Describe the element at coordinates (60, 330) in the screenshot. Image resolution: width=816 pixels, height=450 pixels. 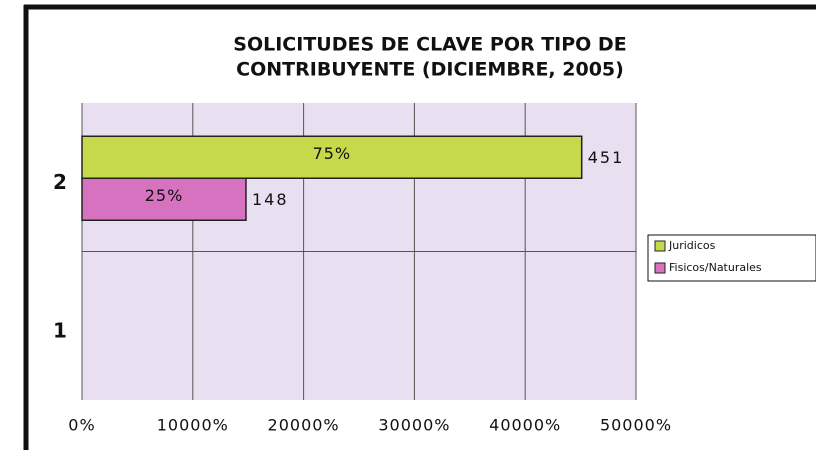
I see `y-tick-label: 1` at that location.